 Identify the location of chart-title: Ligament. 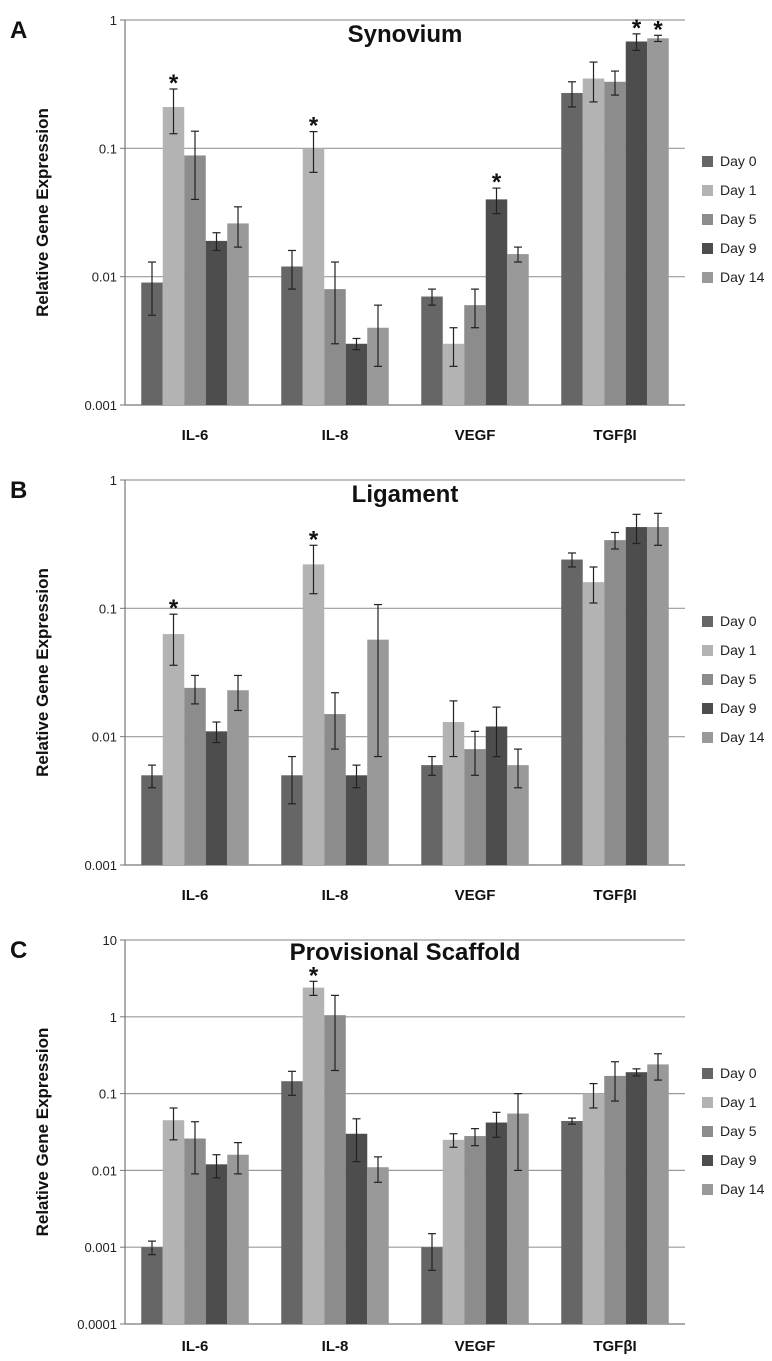
(405, 494).